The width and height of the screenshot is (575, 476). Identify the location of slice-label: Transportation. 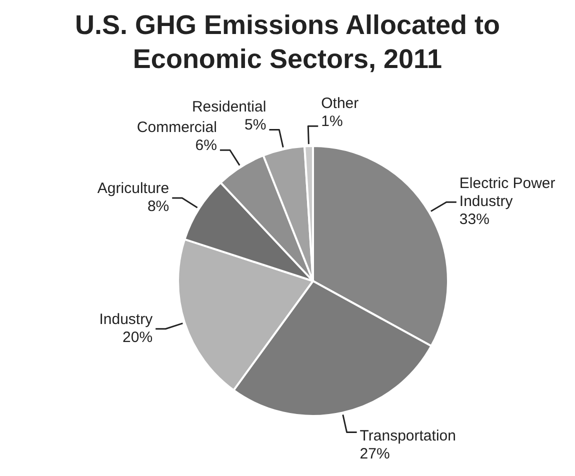
(408, 435).